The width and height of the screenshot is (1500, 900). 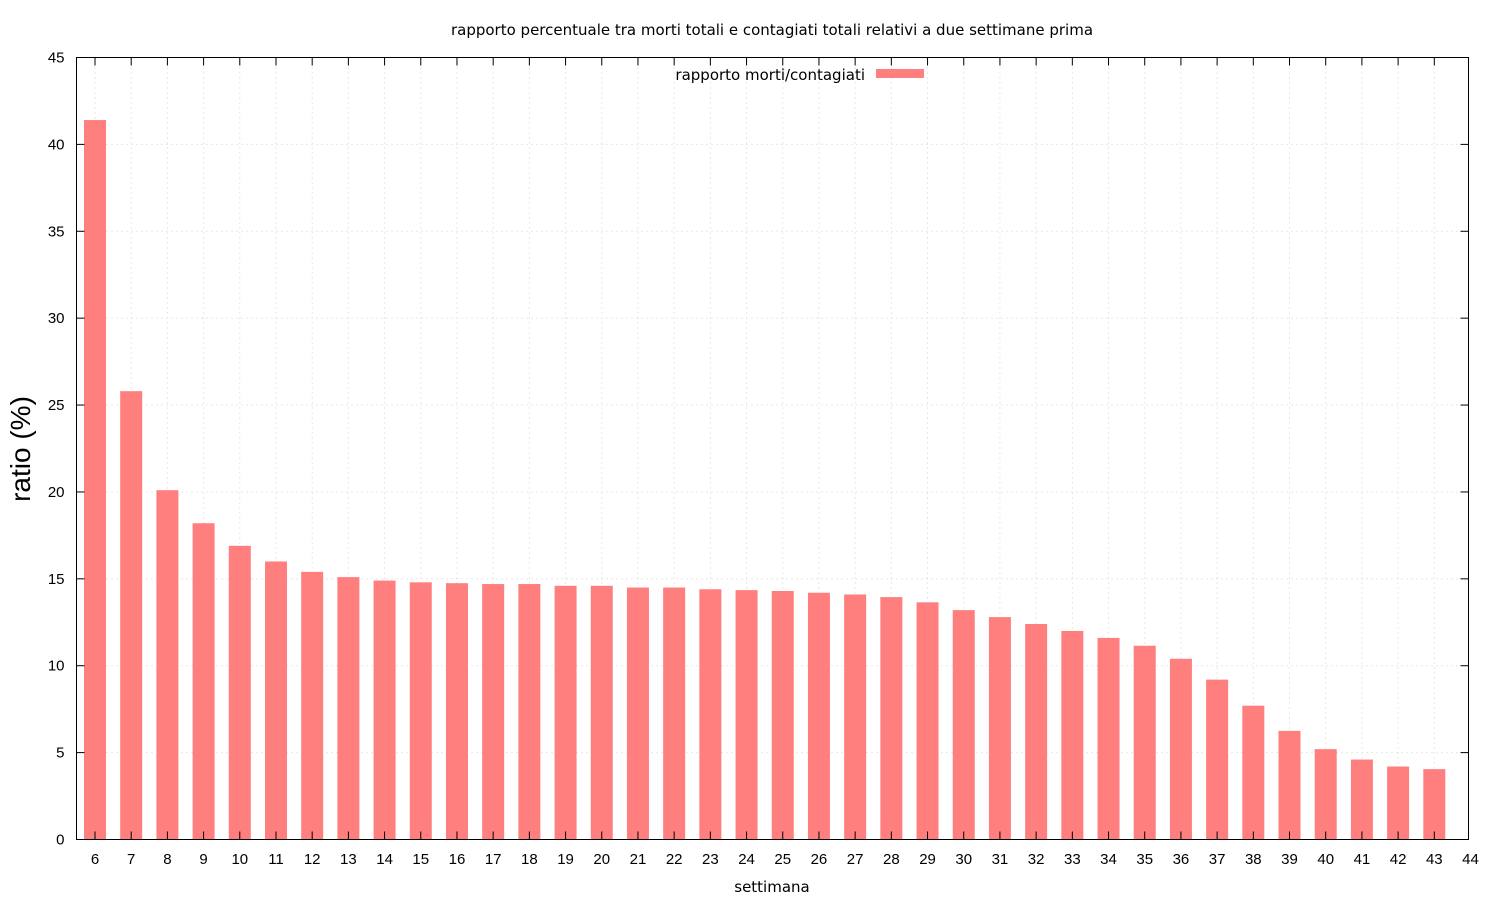 I want to click on x-tick-label: 8, so click(x=167, y=859).